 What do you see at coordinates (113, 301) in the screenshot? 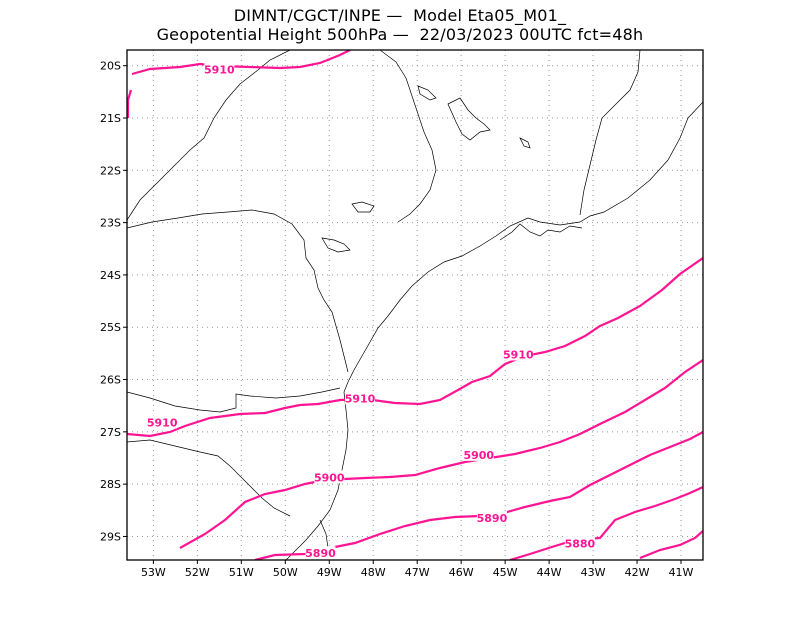
I see `latitude-axis: 20S 21S 22S 23S 24S 25S 26S 27S 28S 29S` at bounding box center [113, 301].